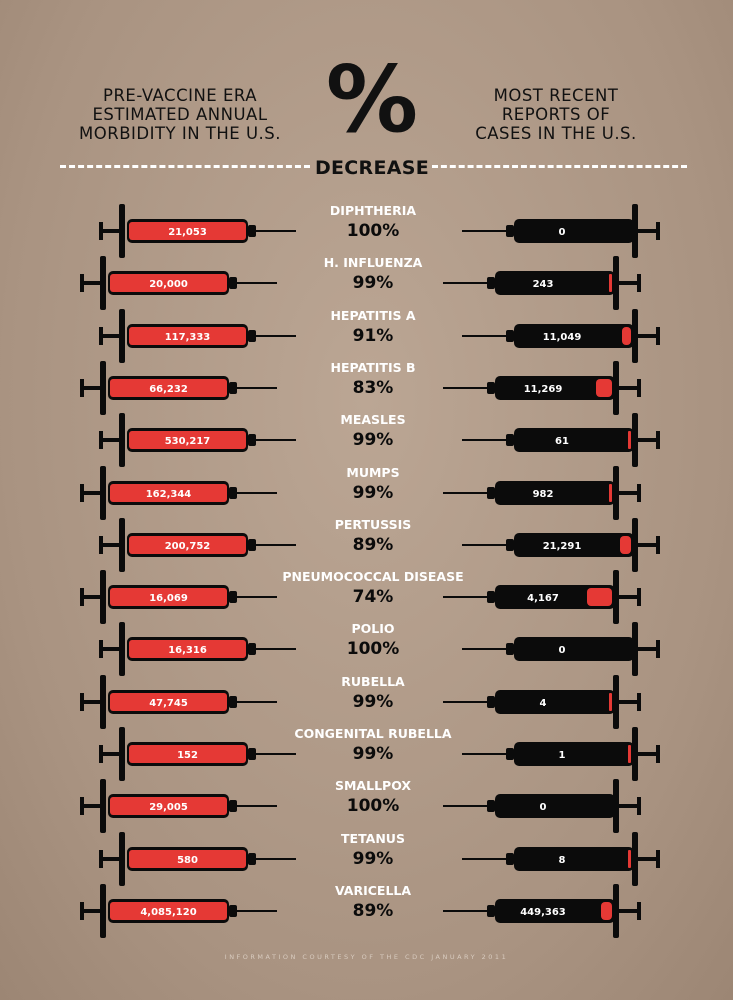  Describe the element at coordinates (187, 755) in the screenshot. I see `pre-vaccine-value: 152` at that location.